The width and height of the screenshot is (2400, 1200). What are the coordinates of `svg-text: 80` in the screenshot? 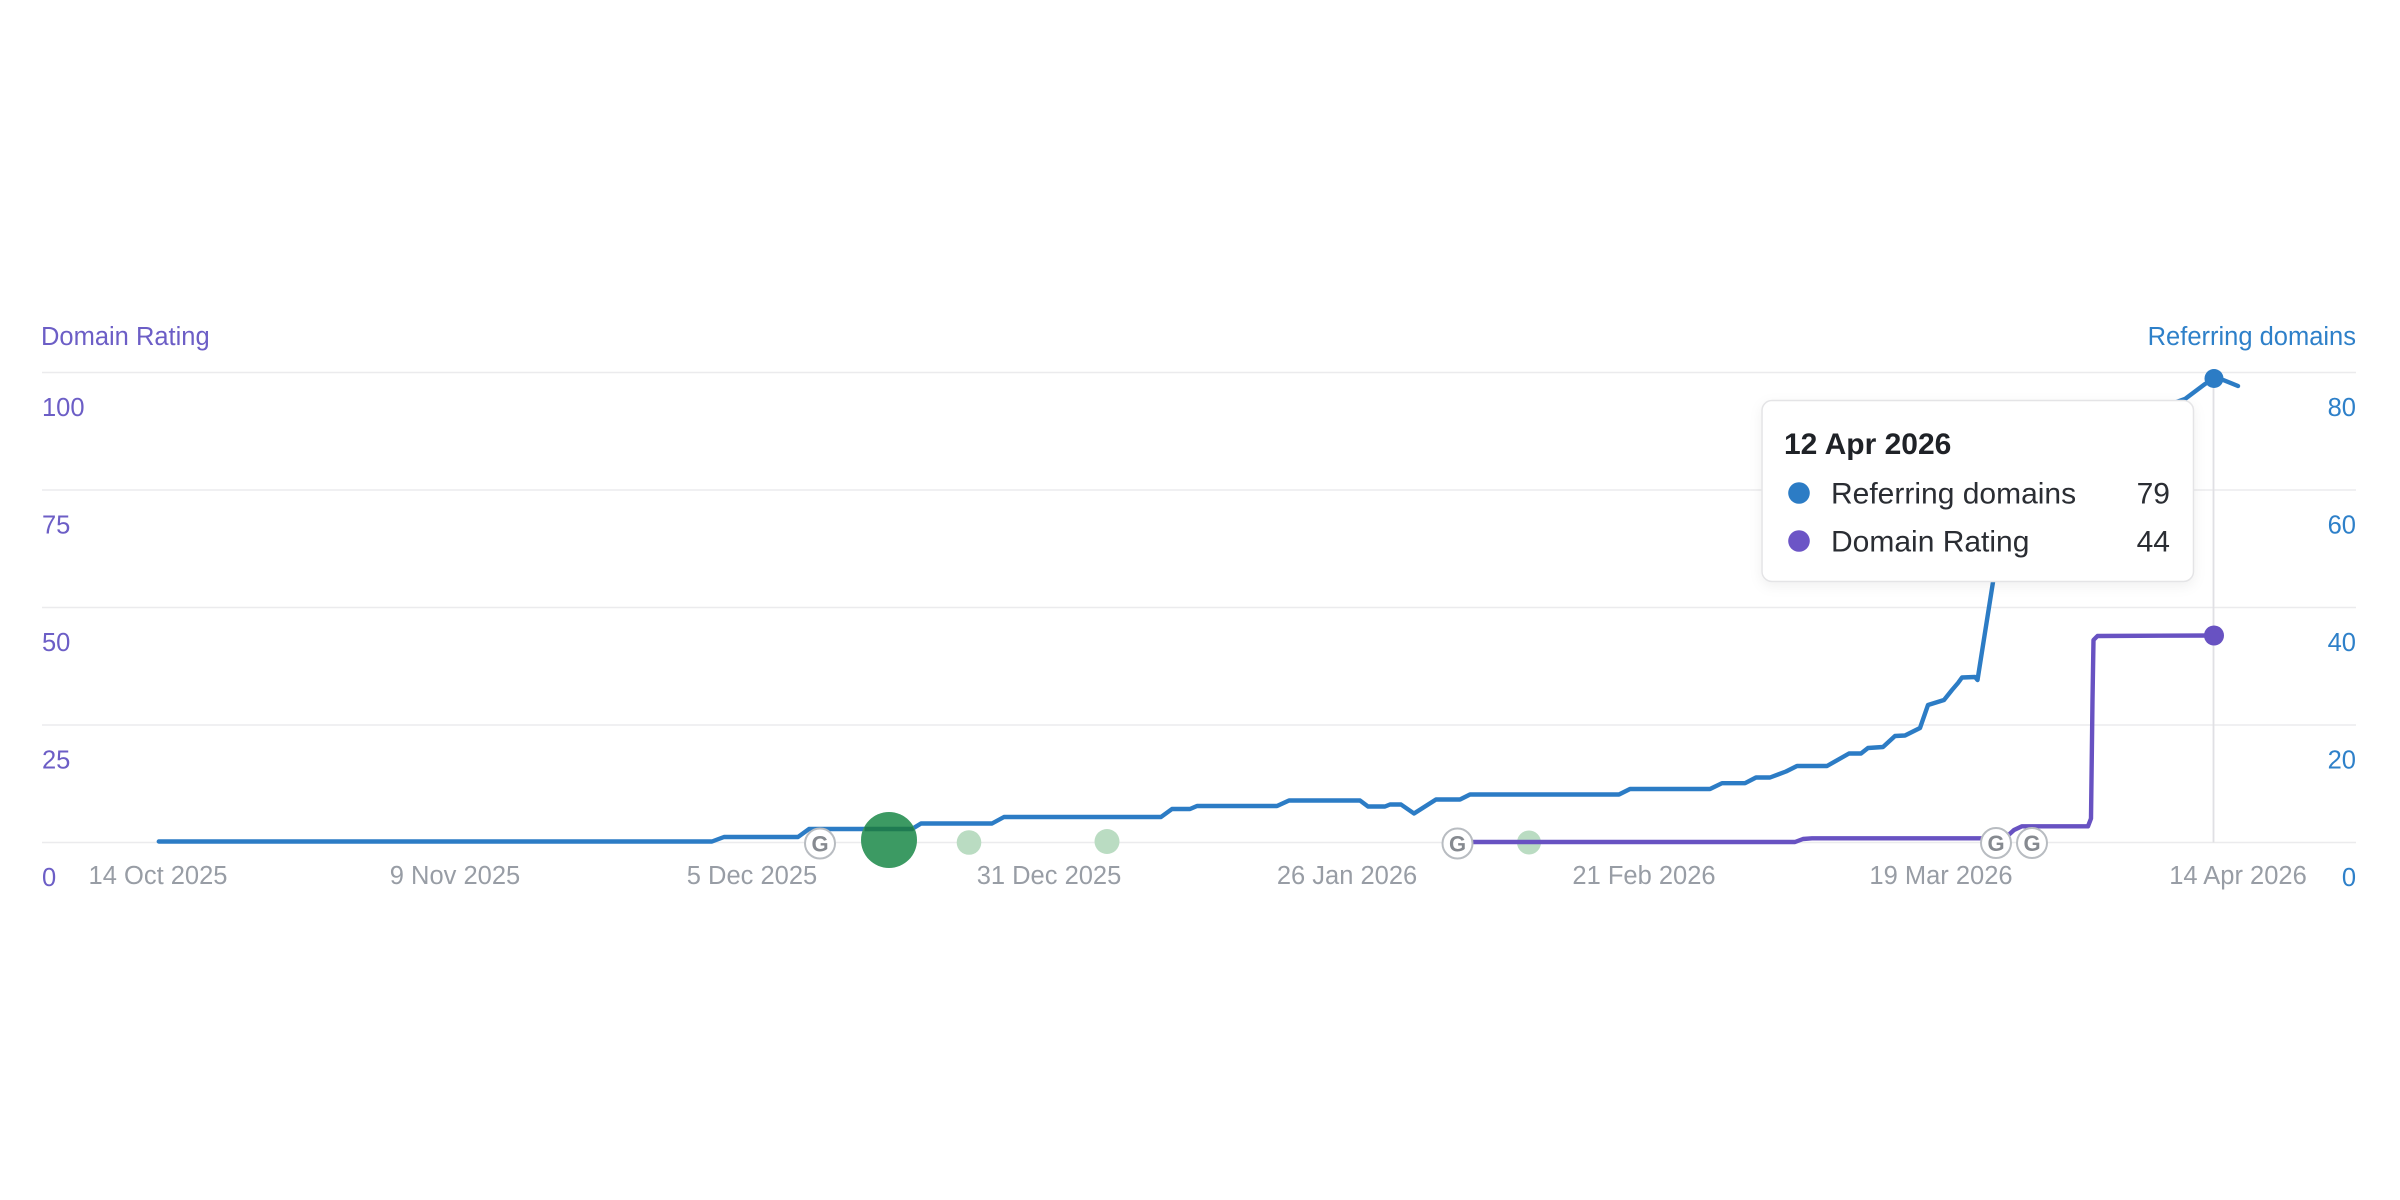 It's located at (2342, 408).